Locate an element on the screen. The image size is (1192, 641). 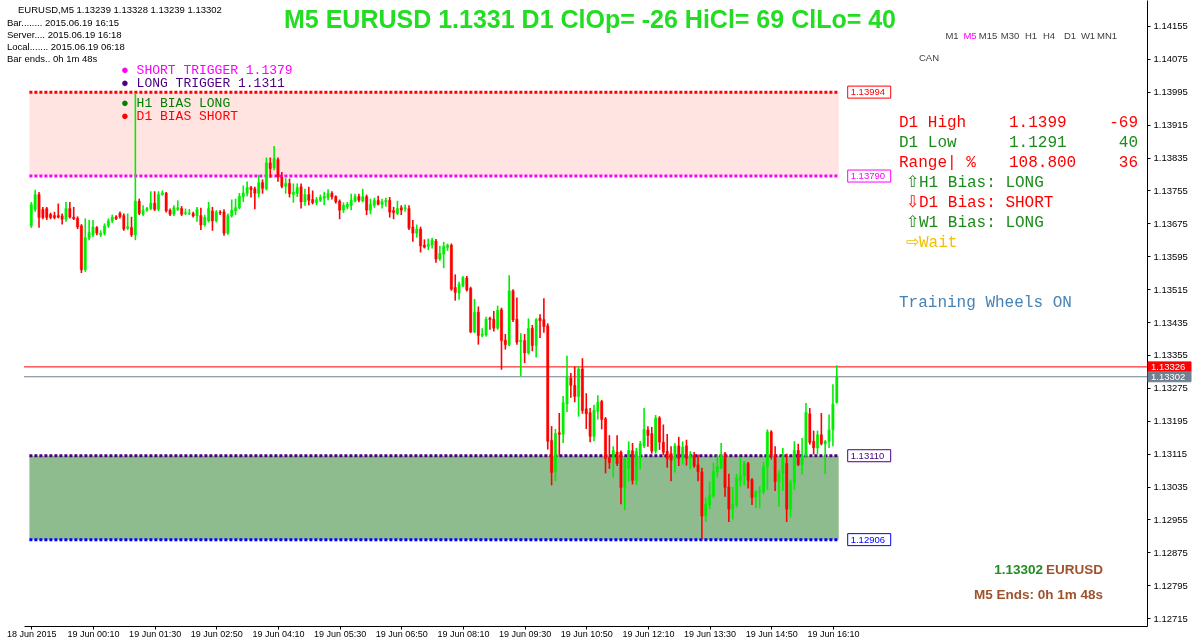
ref-line-label: 1.13790 is located at coordinates (868, 176).